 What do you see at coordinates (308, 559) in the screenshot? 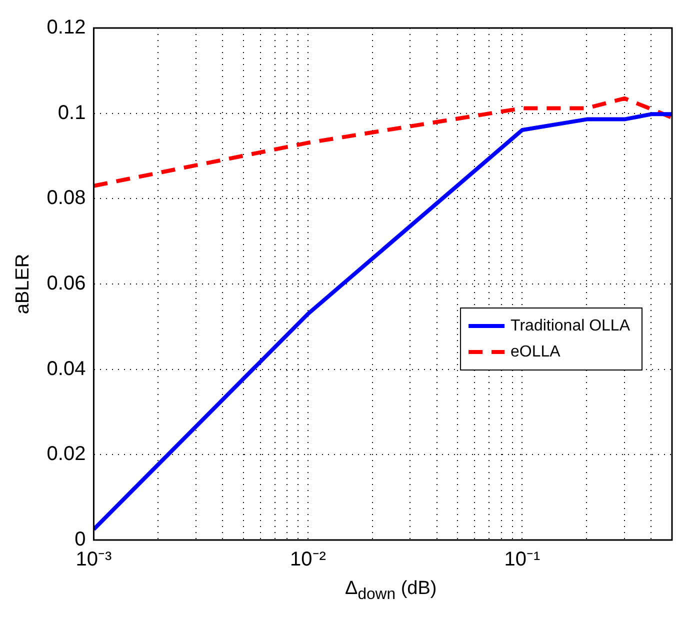
I see `x-tick-label: 10⁻²` at bounding box center [308, 559].